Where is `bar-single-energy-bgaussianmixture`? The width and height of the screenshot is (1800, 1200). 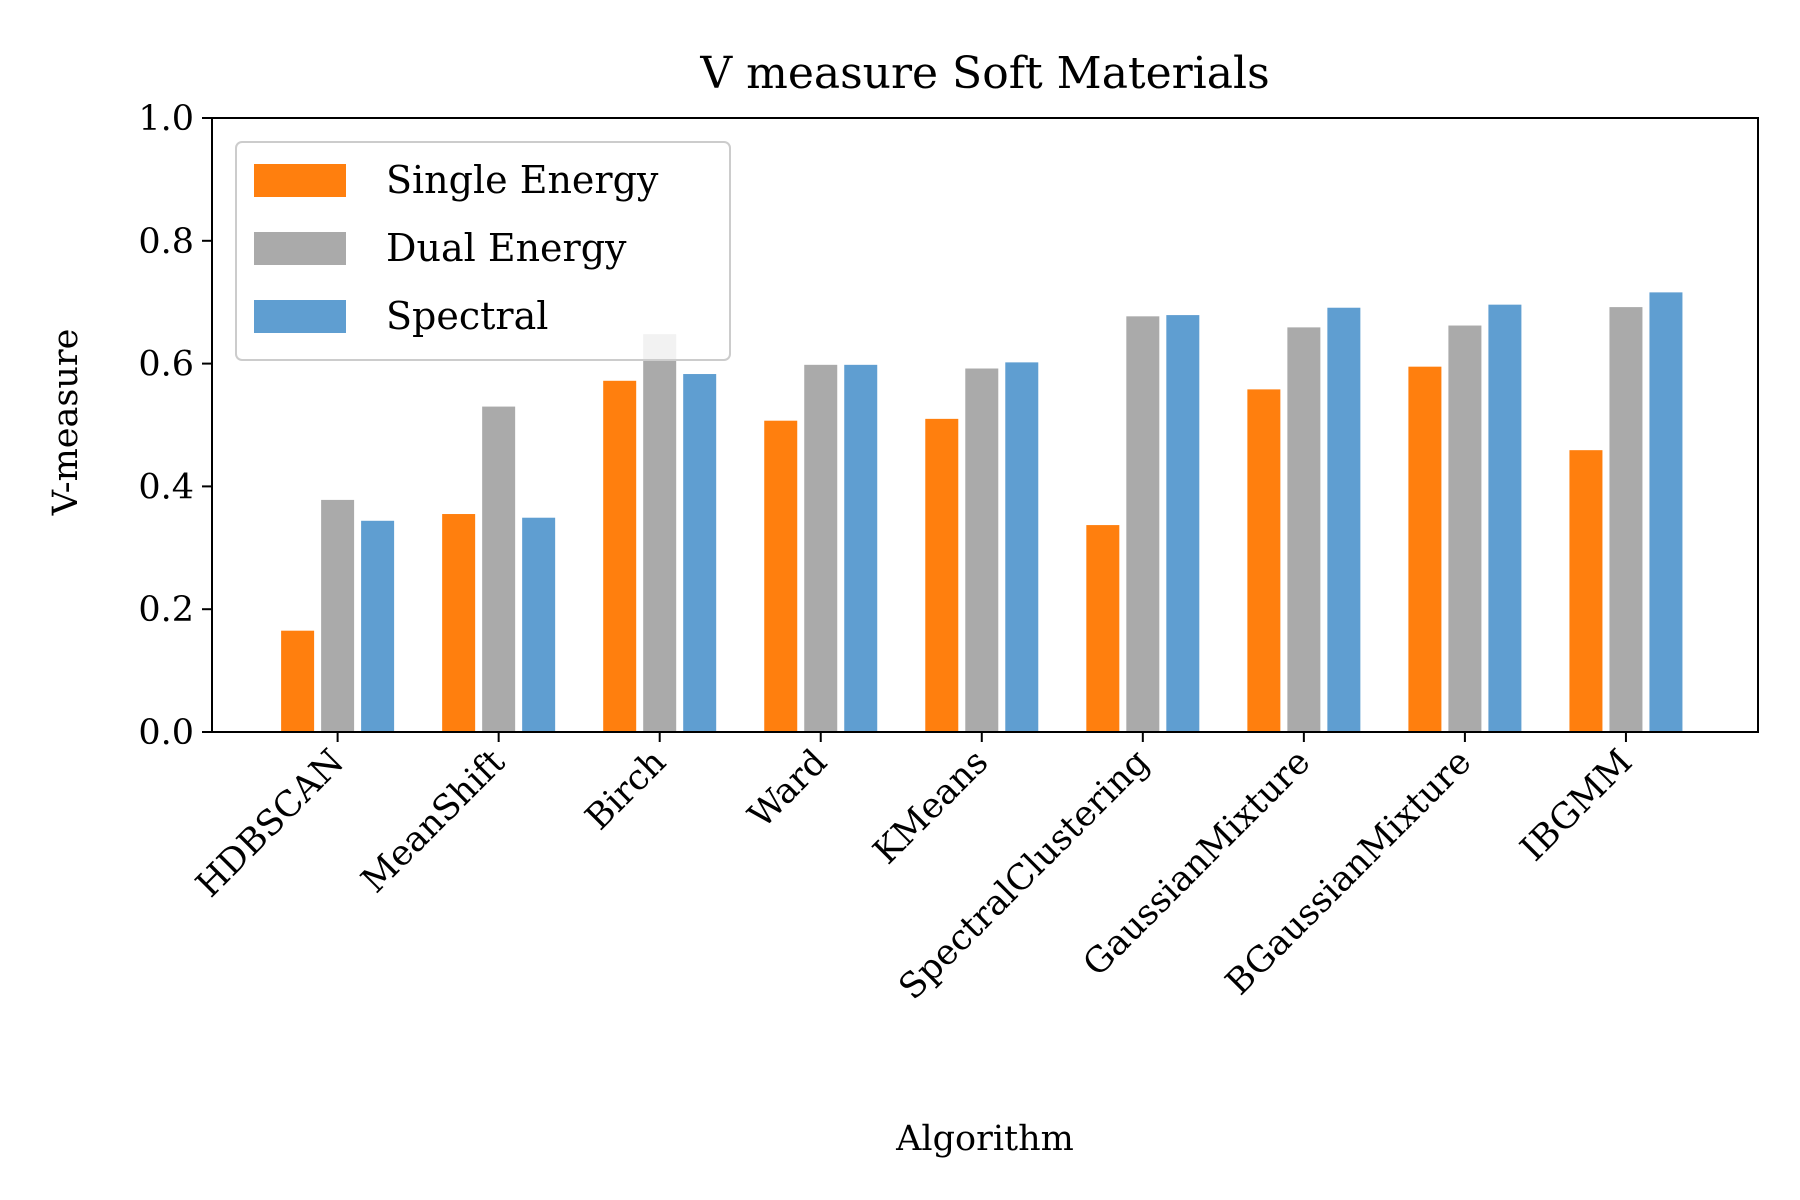 bar-single-energy-bgaussianmixture is located at coordinates (1425, 549).